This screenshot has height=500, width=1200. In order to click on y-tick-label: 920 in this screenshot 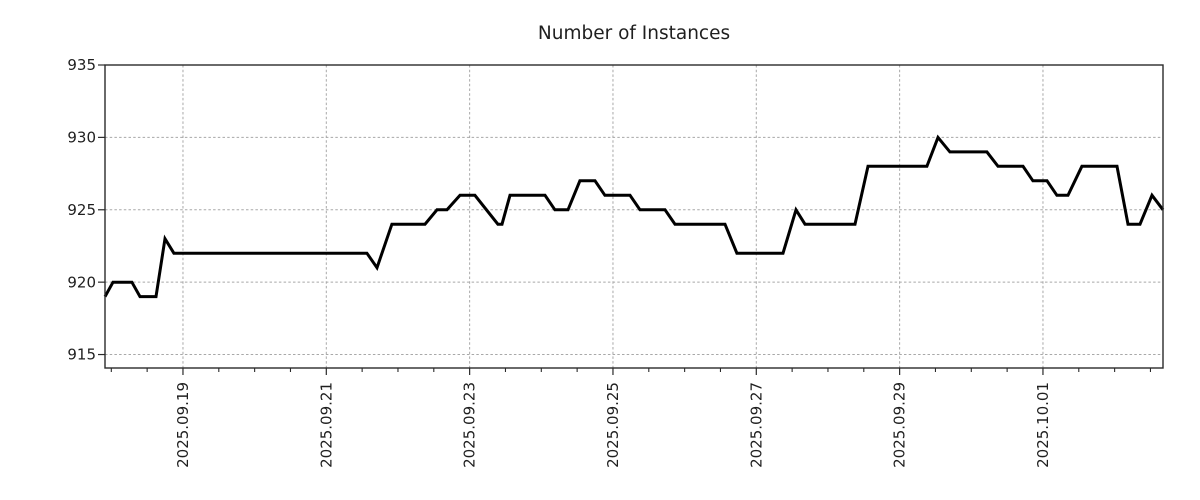, I will do `click(81, 282)`.